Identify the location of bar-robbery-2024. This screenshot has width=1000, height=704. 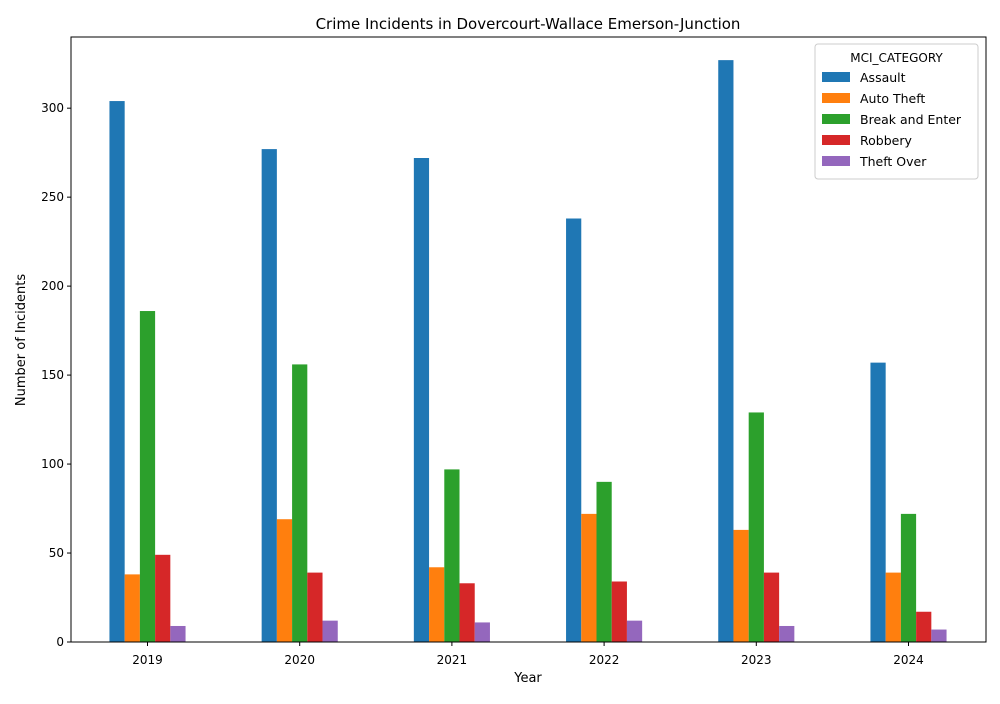
(924, 626).